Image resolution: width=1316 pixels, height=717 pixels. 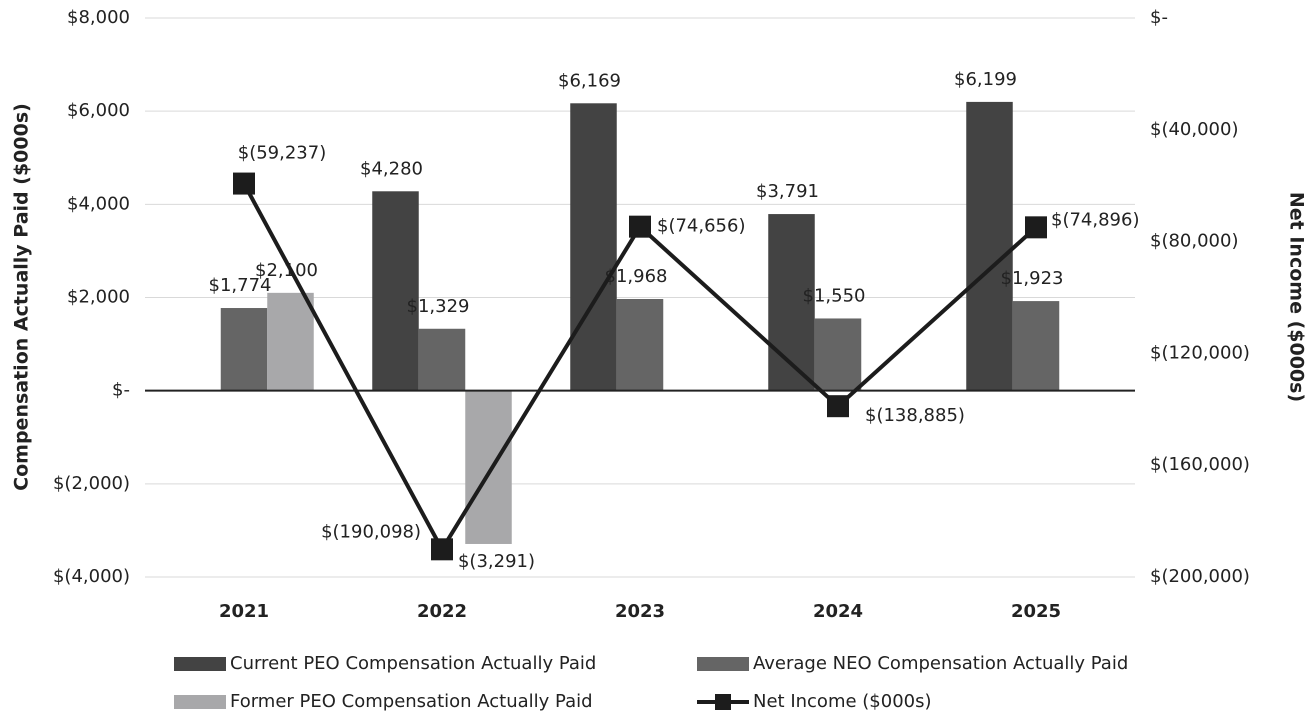 I want to click on line-value-label: $(59,237), so click(x=282, y=153).